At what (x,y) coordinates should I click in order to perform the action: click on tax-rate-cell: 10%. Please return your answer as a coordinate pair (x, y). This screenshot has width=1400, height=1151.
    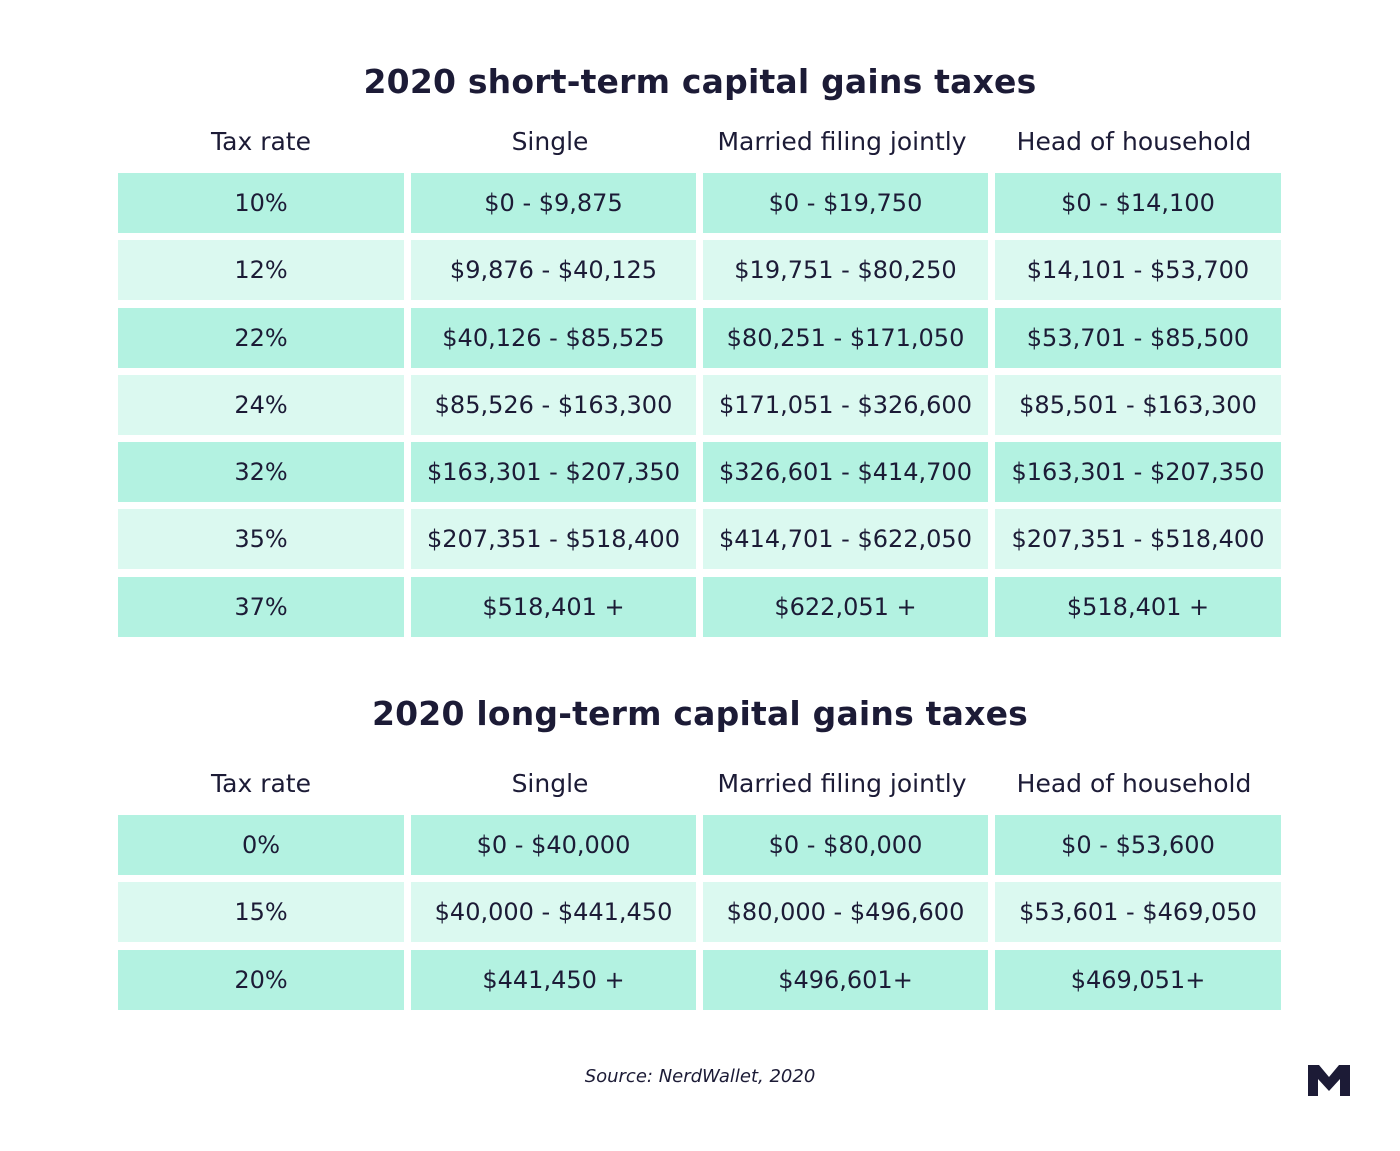
    Looking at the image, I should click on (261, 203).